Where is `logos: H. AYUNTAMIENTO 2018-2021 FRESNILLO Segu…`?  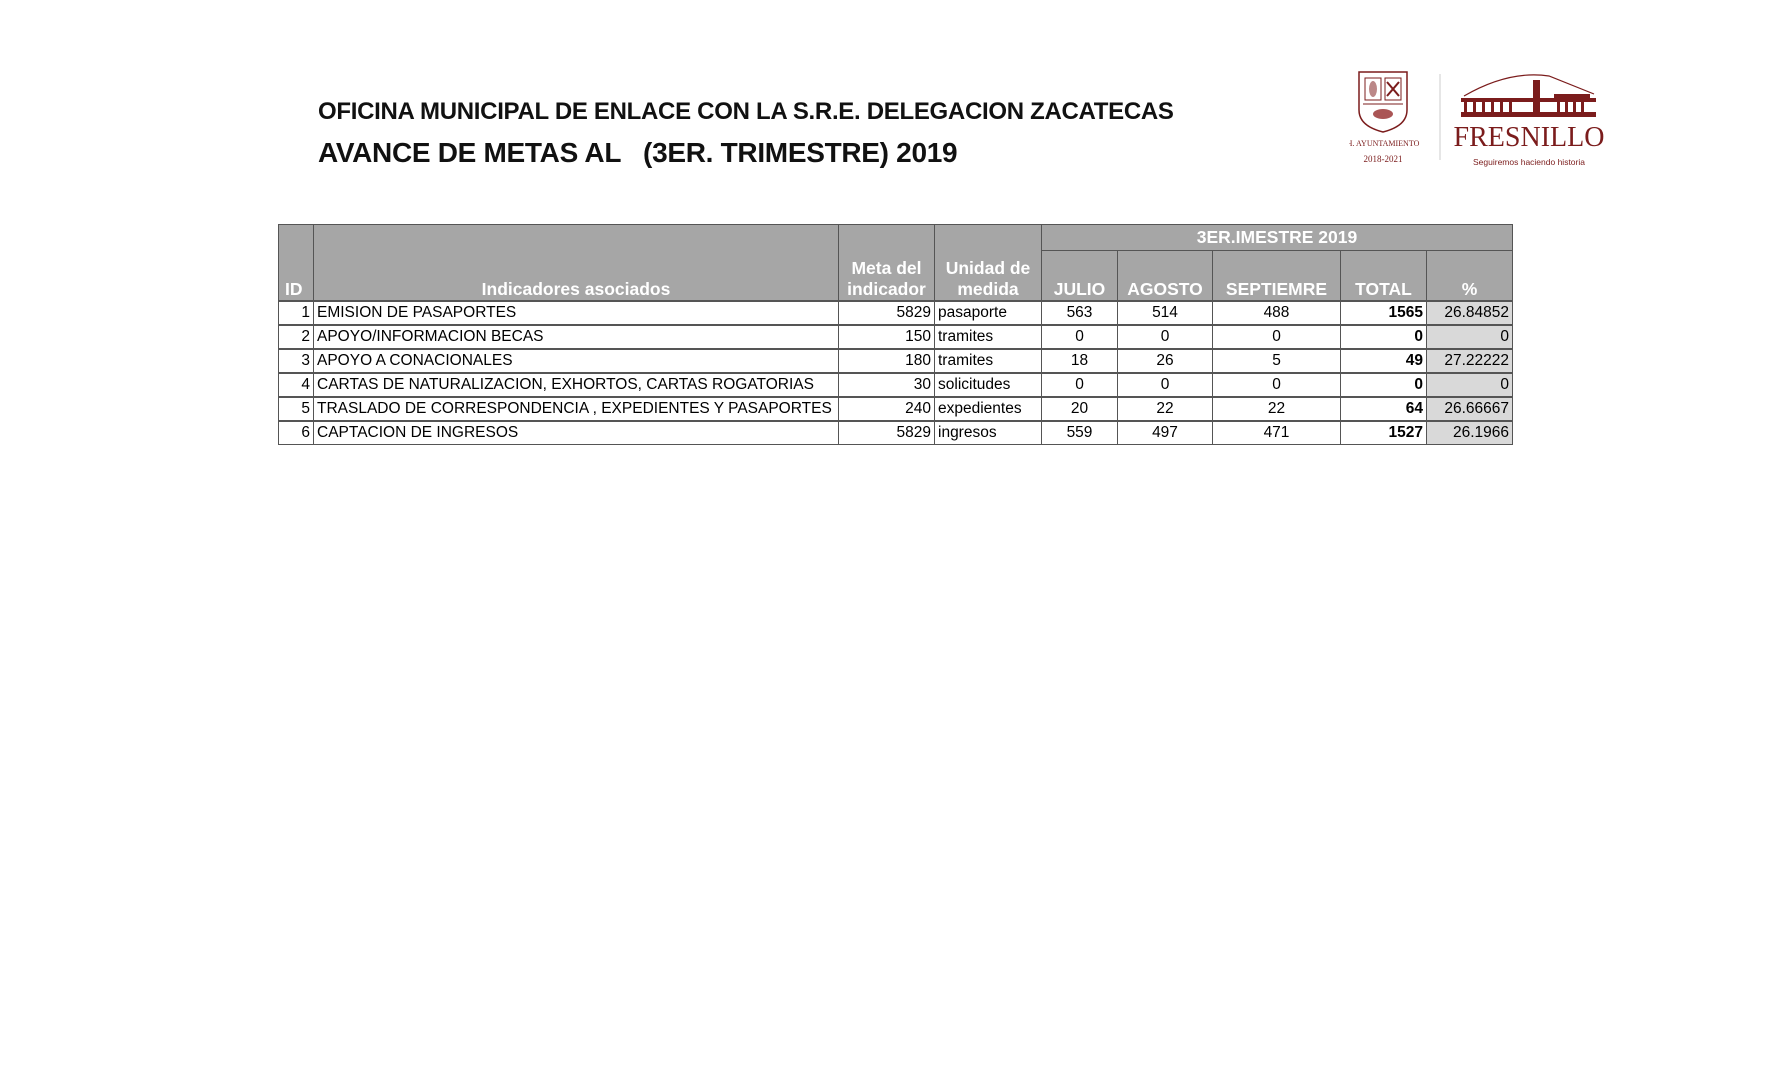 logos: H. AYUNTAMIENTO 2018-2021 FRESNILLO Segu… is located at coordinates (1483, 119).